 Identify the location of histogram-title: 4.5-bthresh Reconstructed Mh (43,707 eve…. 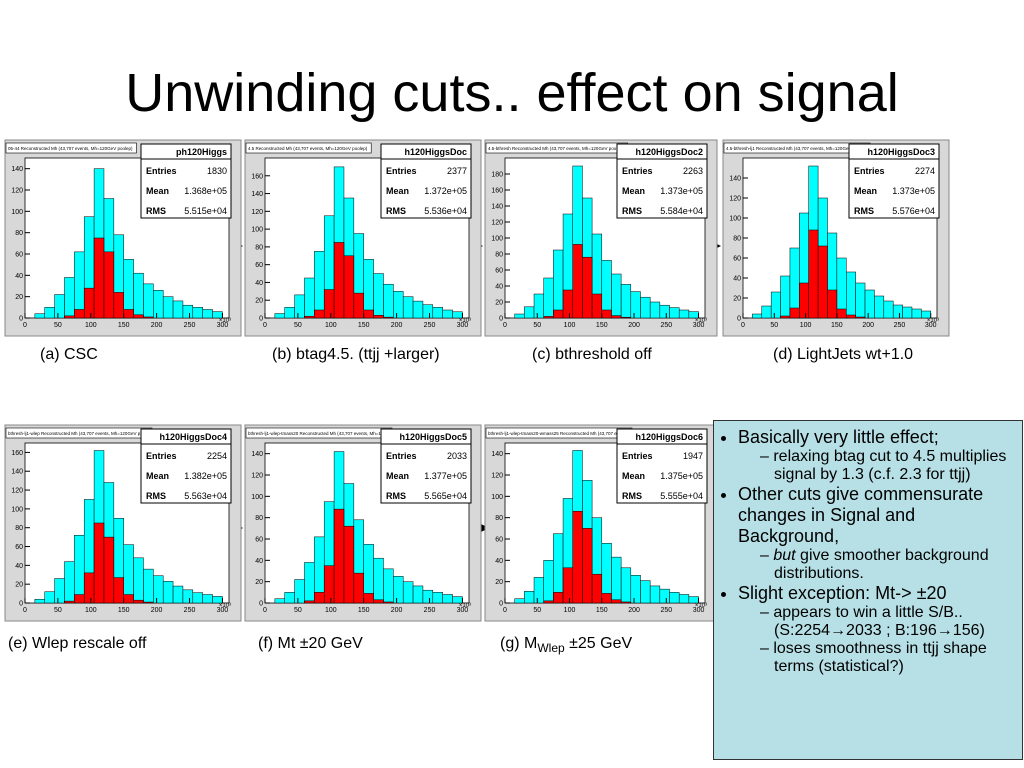
(556, 148).